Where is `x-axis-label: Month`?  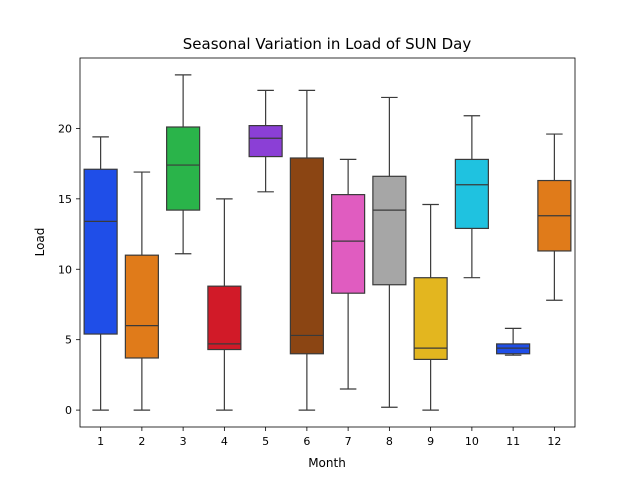
x-axis-label: Month is located at coordinates (327, 463).